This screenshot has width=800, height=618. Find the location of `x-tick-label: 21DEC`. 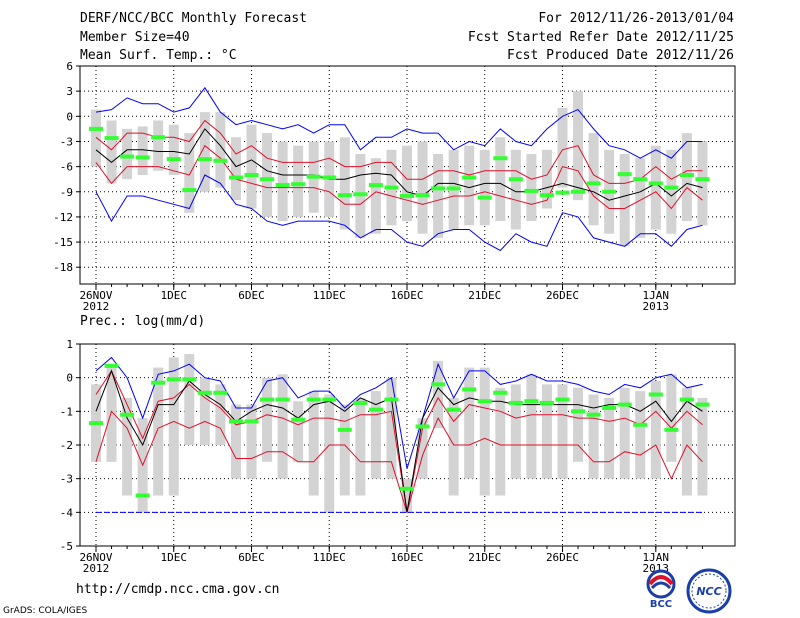

x-tick-label: 21DEC is located at coordinates (484, 557).